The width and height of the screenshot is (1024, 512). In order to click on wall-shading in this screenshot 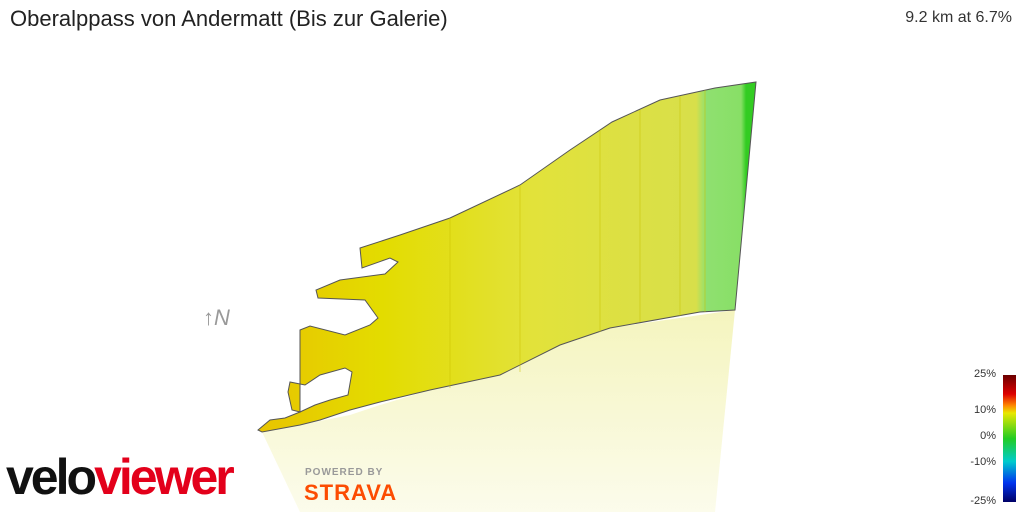, I will do `click(577, 239)`.